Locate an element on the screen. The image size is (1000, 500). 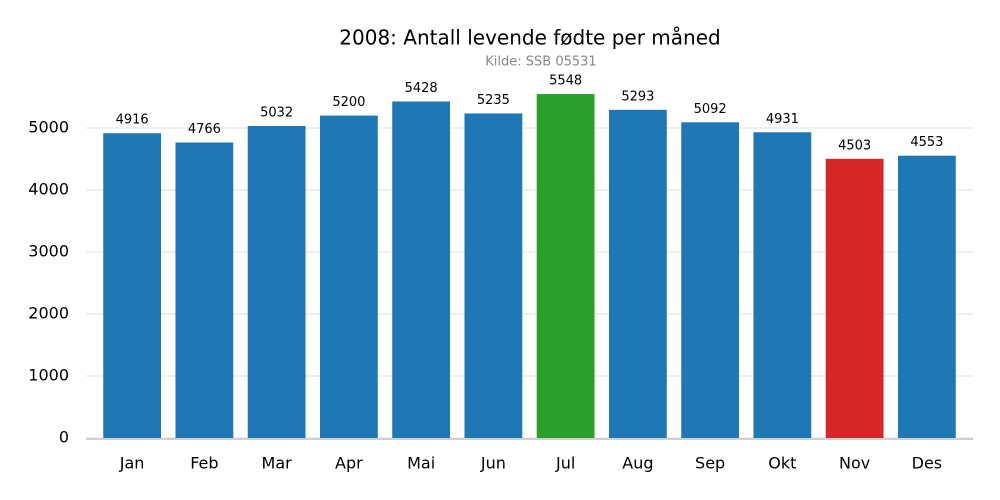
x-tick-label: Jul is located at coordinates (565, 463).